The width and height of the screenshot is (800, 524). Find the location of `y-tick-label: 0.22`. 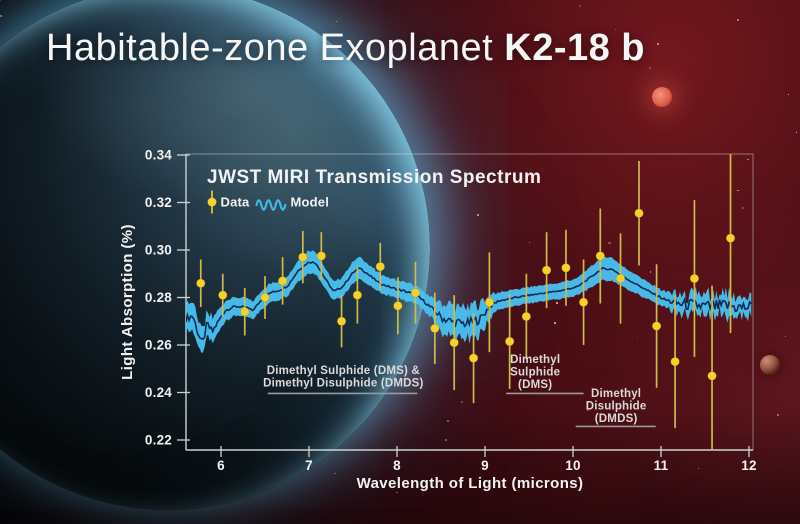

y-tick-label: 0.22 is located at coordinates (158, 440).